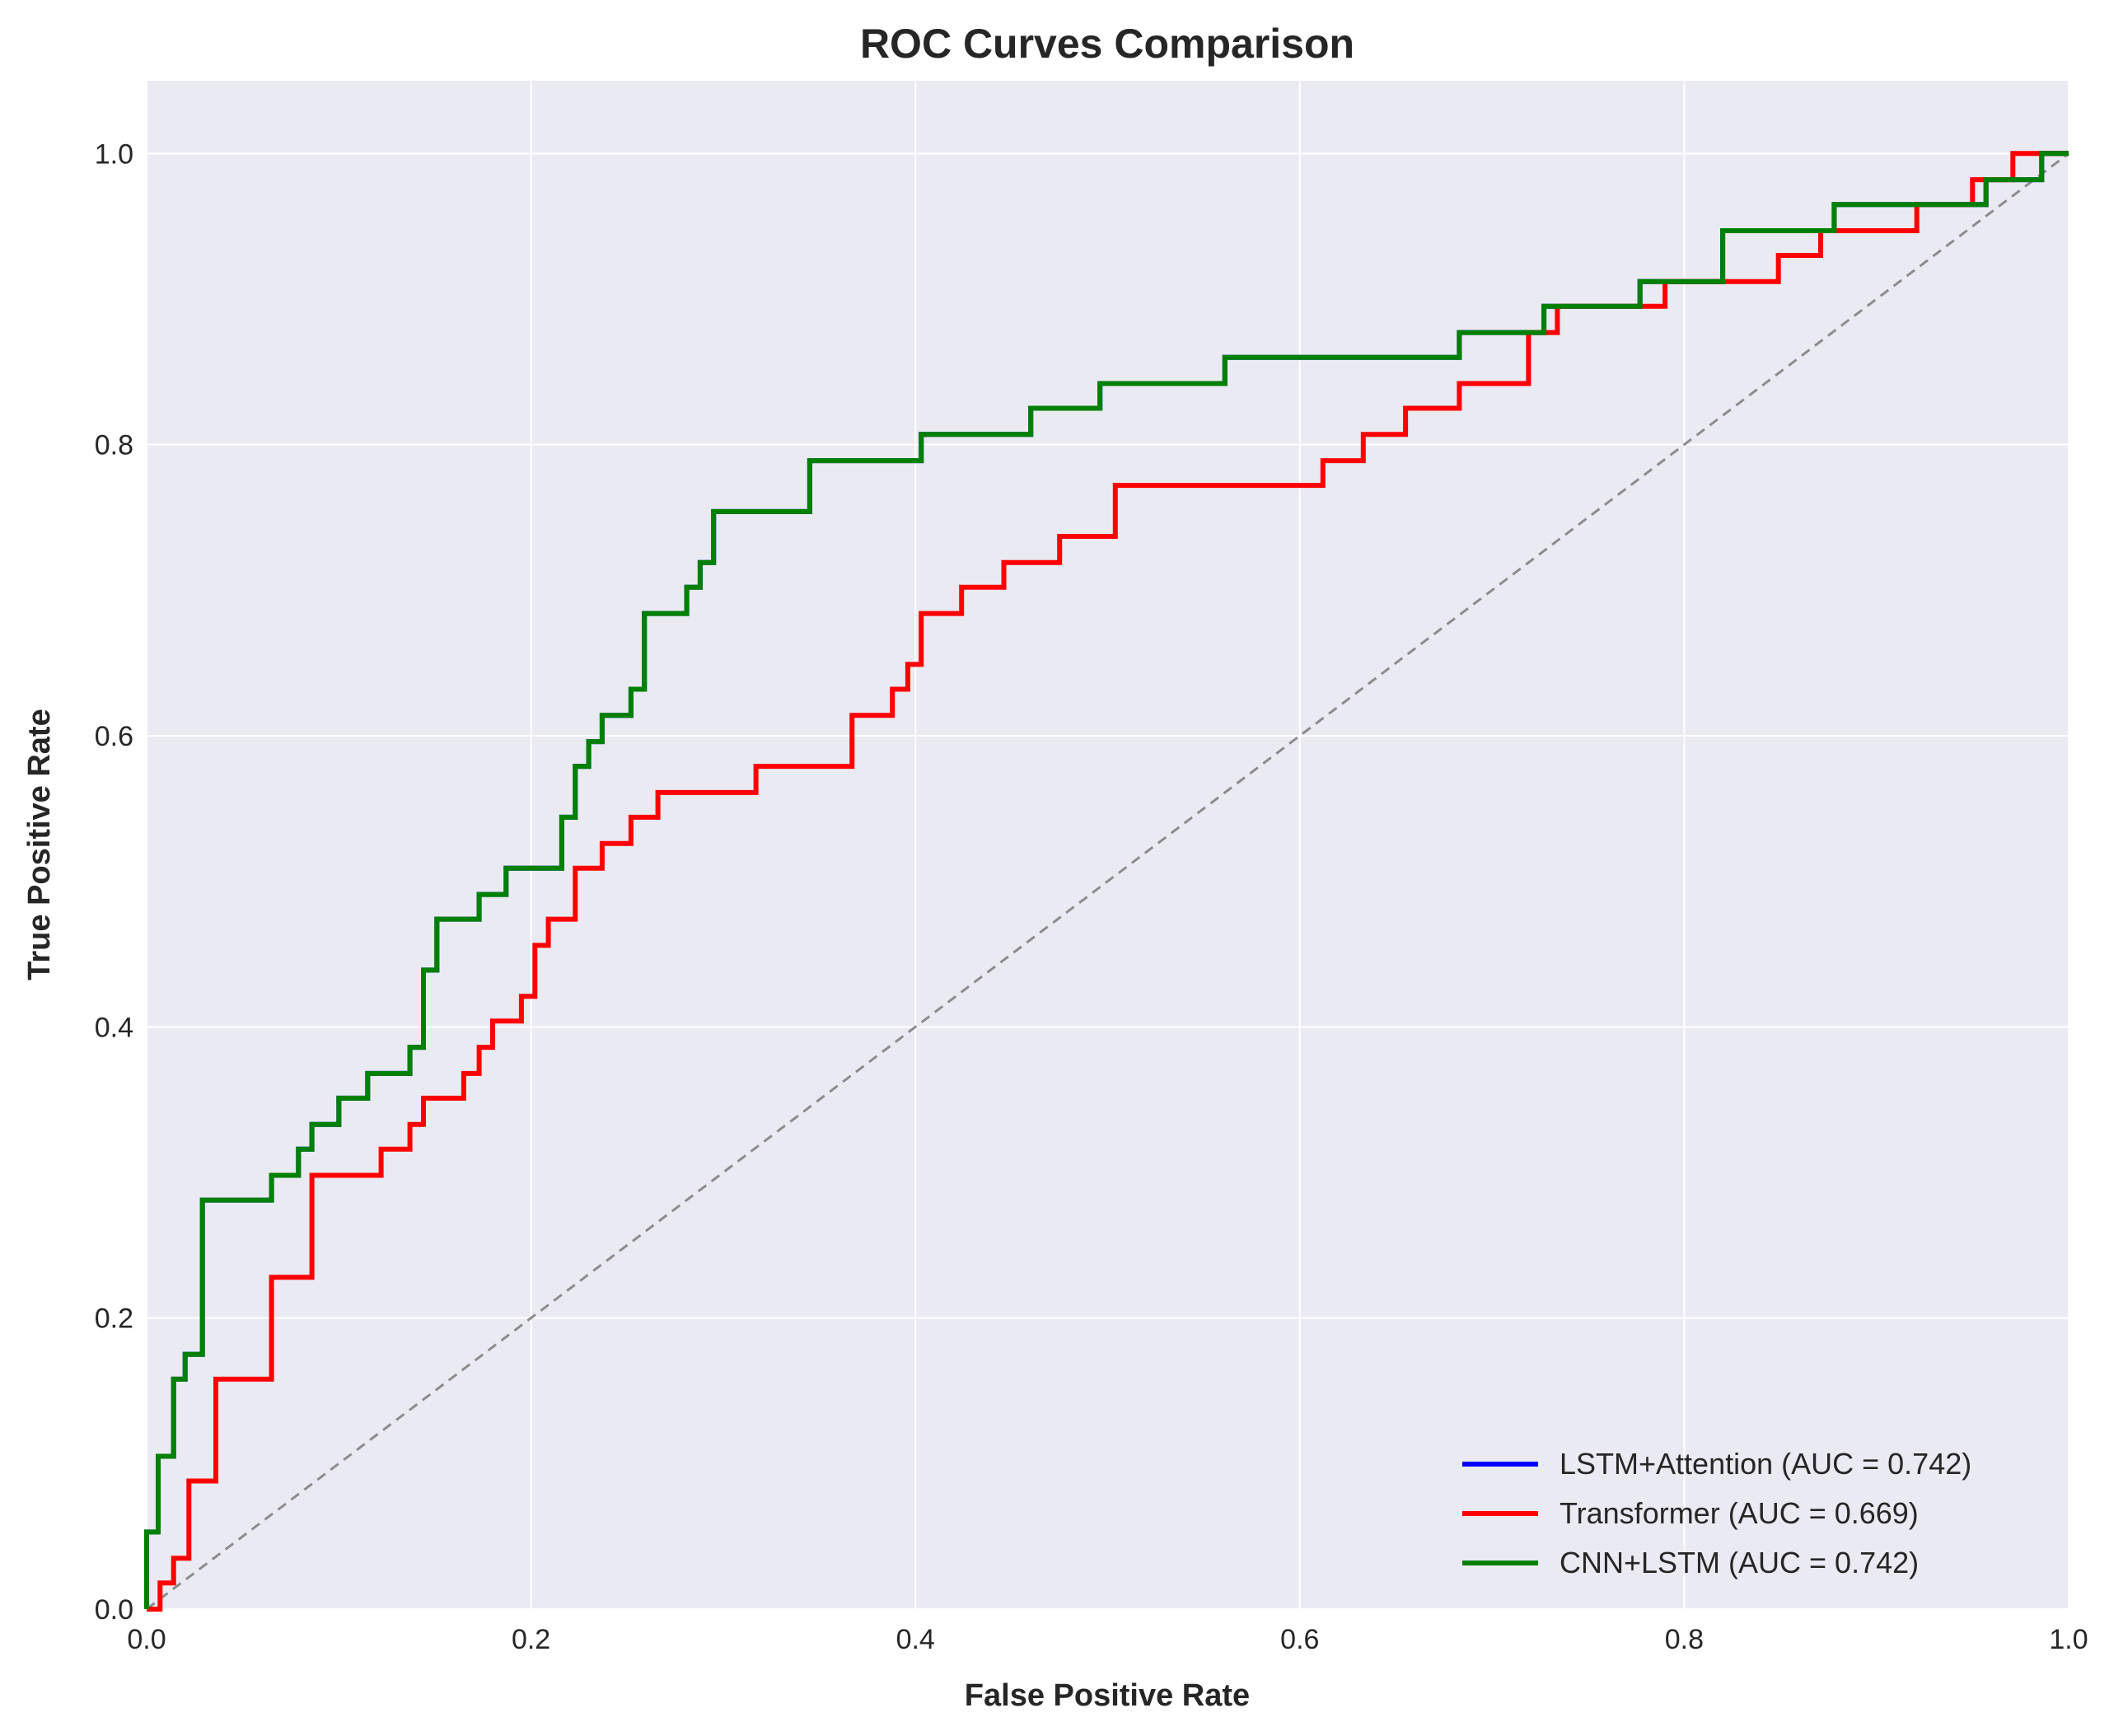 The height and width of the screenshot is (1736, 2109). Describe the element at coordinates (2068, 1639) in the screenshot. I see `x-tick-label: 1.0` at that location.